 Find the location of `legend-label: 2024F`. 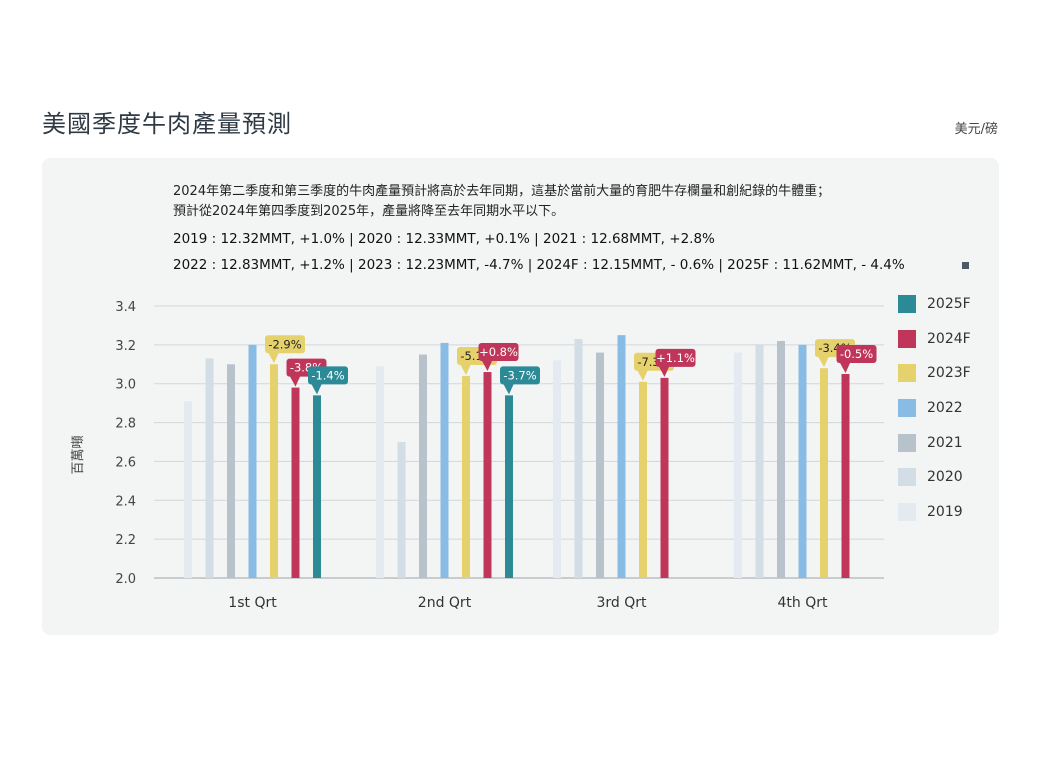

legend-label: 2024F is located at coordinates (949, 338).